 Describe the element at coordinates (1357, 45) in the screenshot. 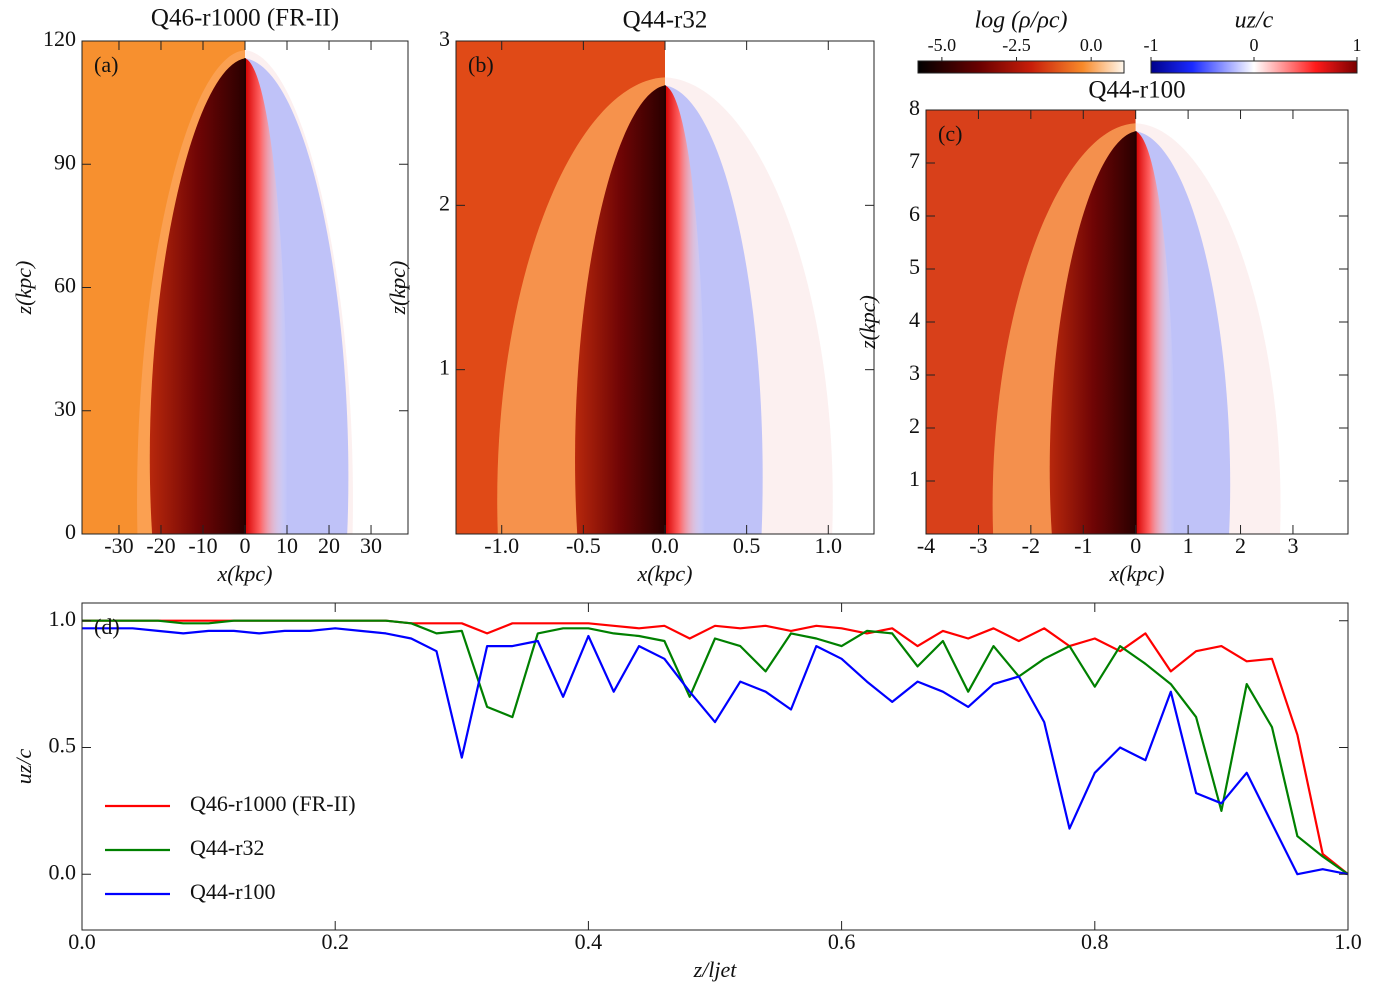

I see `colorbar-tick-label: 1` at that location.